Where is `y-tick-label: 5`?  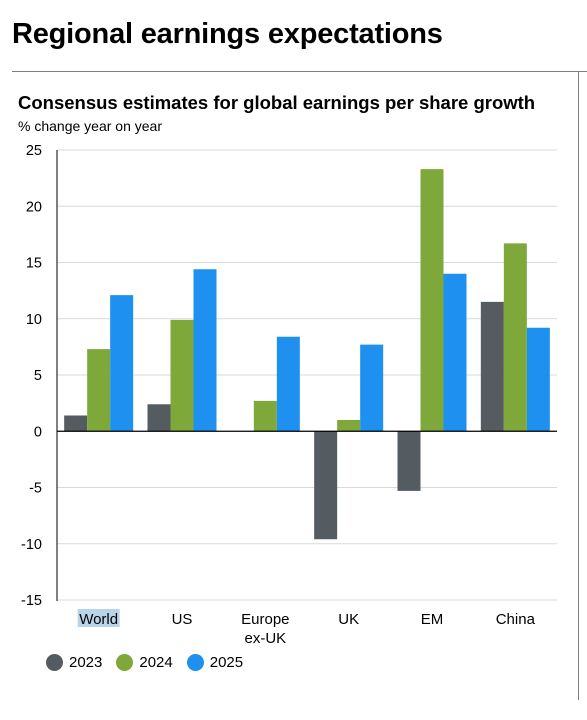
y-tick-label: 5 is located at coordinates (38, 376).